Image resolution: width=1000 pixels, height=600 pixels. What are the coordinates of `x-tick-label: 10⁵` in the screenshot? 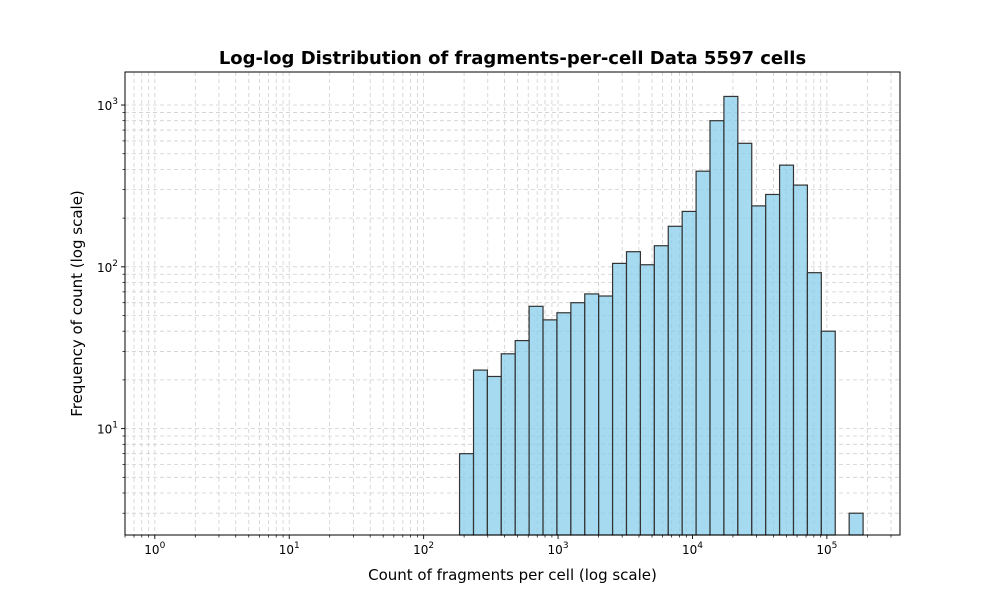 It's located at (826, 549).